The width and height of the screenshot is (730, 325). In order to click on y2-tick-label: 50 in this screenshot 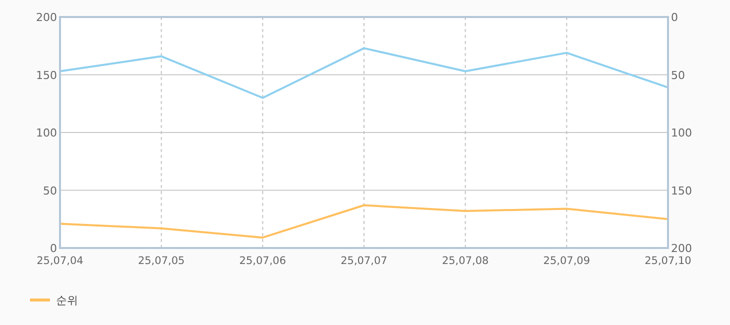, I will do `click(678, 75)`.